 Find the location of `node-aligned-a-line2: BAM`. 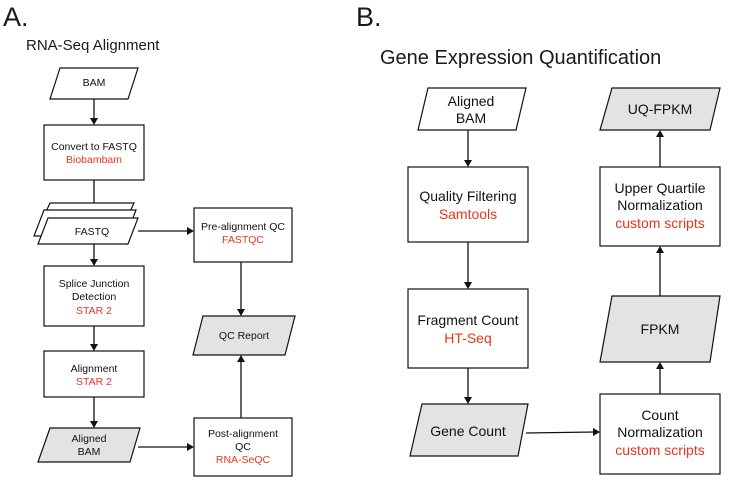

node-aligned-a-line2: BAM is located at coordinates (89, 452).